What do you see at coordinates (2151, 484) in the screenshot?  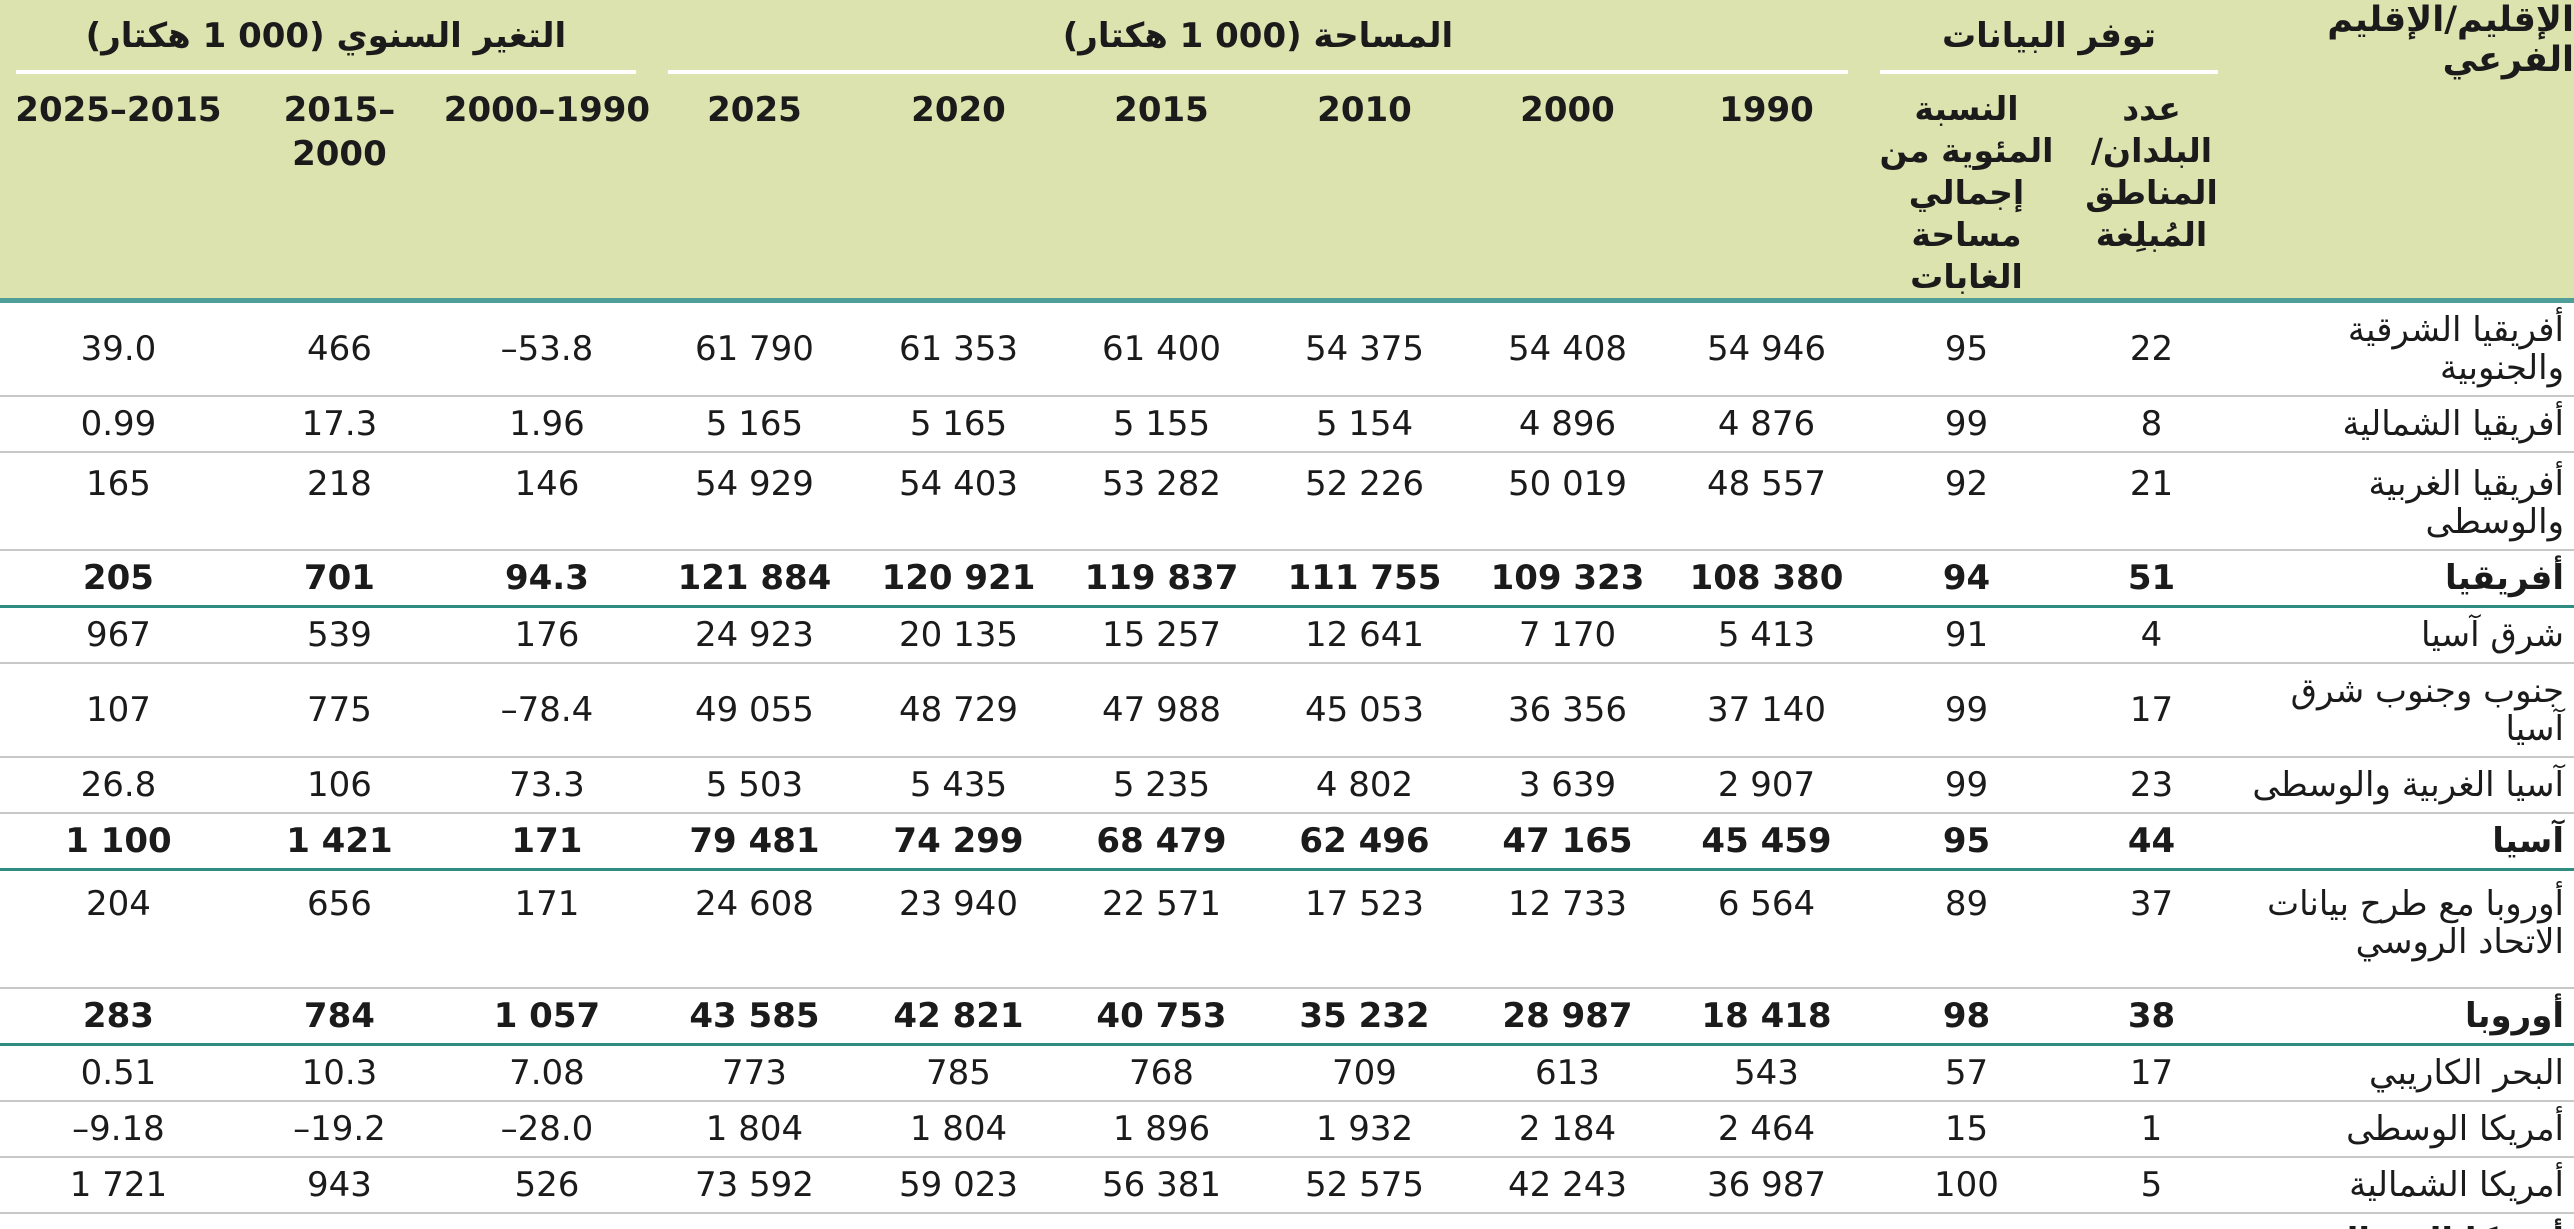 I see `value-cell: 21` at bounding box center [2151, 484].